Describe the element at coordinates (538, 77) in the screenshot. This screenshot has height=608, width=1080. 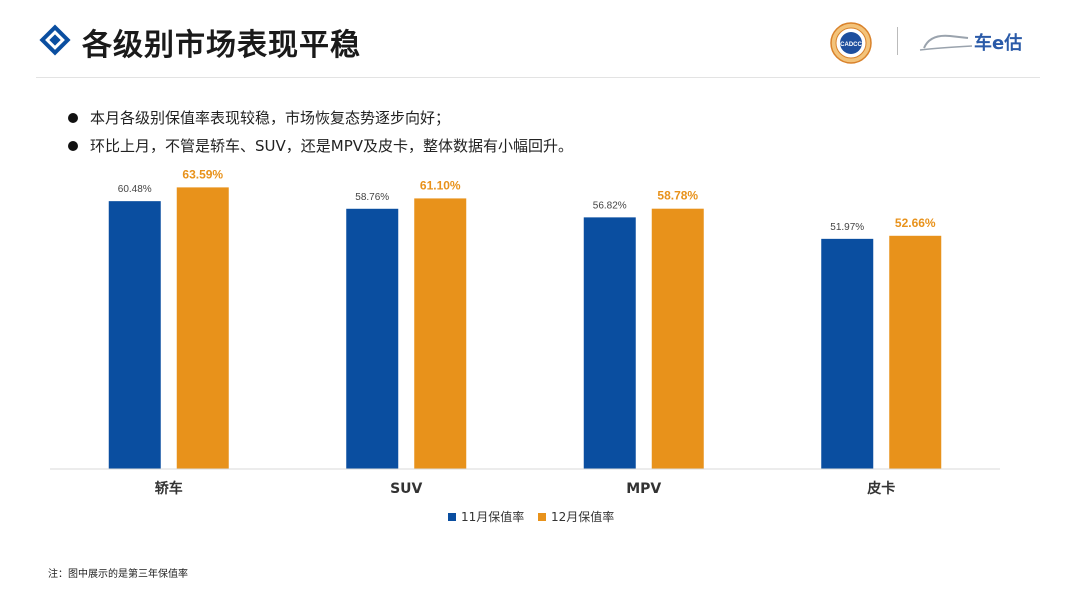
I see `header-divider` at that location.